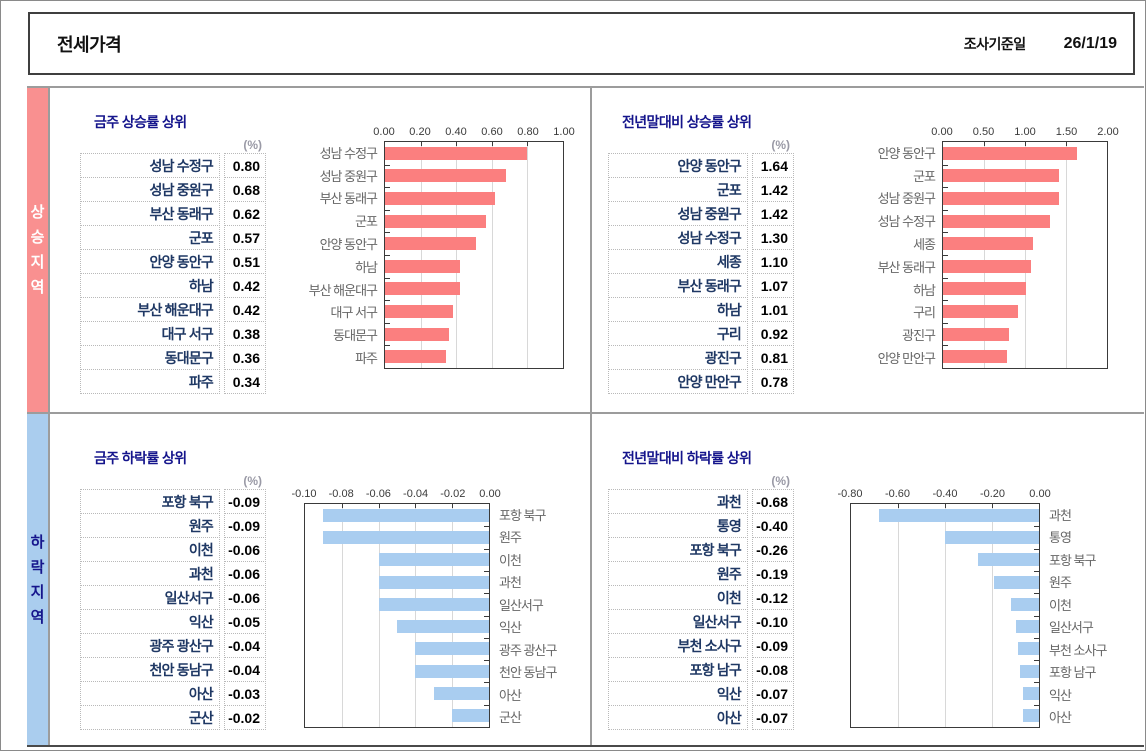 Image resolution: width=1146 pixels, height=751 pixels. Describe the element at coordinates (150, 261) in the screenshot. I see `region-name-cell: 안양 동안구` at that location.